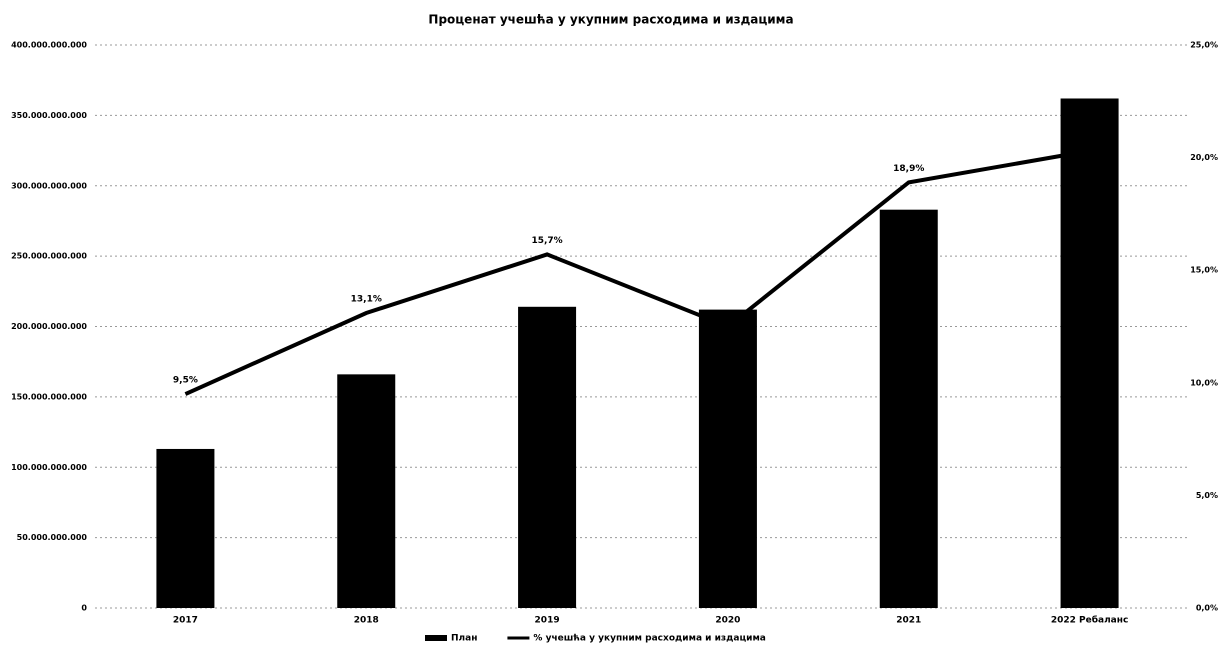 This screenshot has height=654, width=1222. I want to click on x-tick-label: 2018, so click(366, 621).